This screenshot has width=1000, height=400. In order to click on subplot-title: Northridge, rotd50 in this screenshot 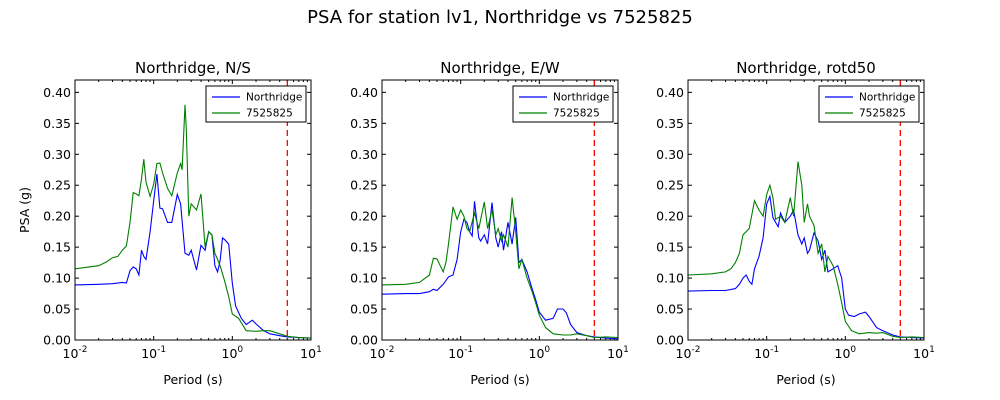, I will do `click(806, 68)`.